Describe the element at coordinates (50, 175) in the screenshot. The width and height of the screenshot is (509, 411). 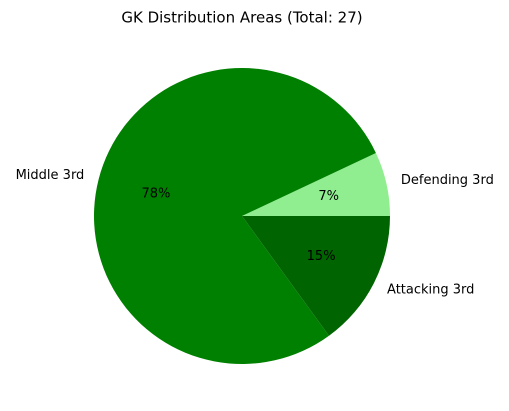
I see `slice-label: Middle 3rd` at that location.